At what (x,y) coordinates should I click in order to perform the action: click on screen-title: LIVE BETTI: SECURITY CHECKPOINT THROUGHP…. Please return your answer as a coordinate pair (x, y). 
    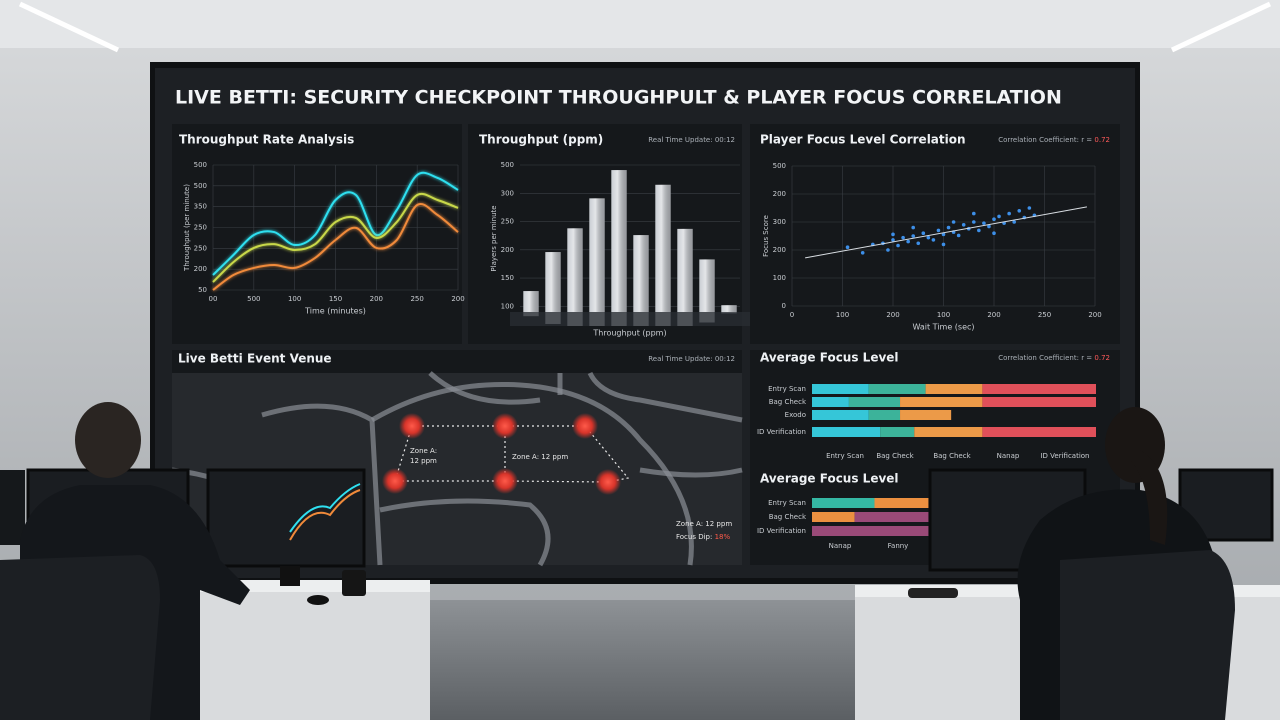
    Looking at the image, I should click on (618, 98).